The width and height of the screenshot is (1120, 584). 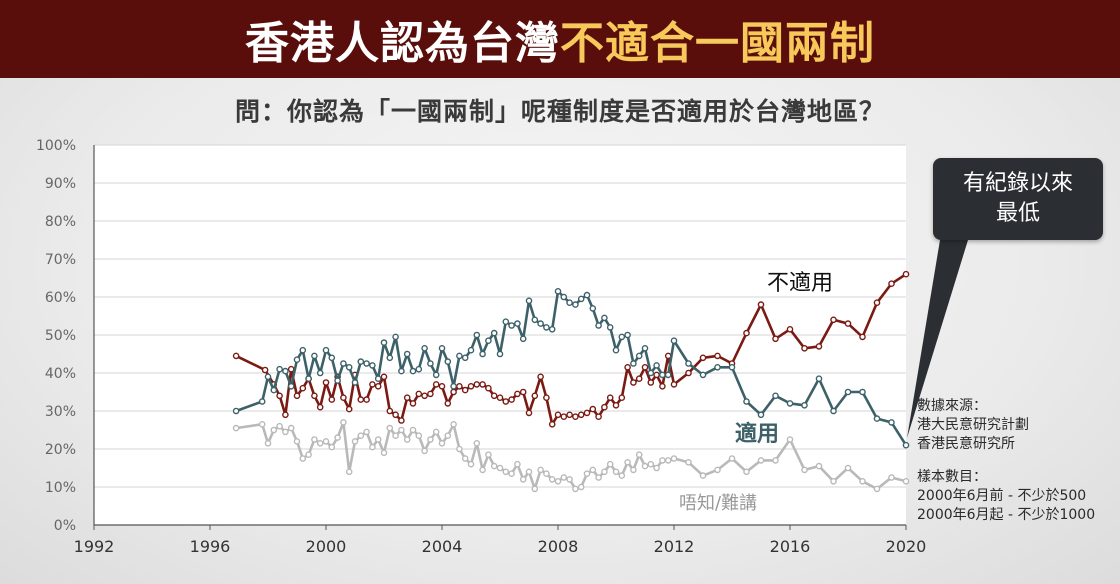 What do you see at coordinates (402, 43) in the screenshot?
I see `banner-title-main: 香港人認為台灣` at bounding box center [402, 43].